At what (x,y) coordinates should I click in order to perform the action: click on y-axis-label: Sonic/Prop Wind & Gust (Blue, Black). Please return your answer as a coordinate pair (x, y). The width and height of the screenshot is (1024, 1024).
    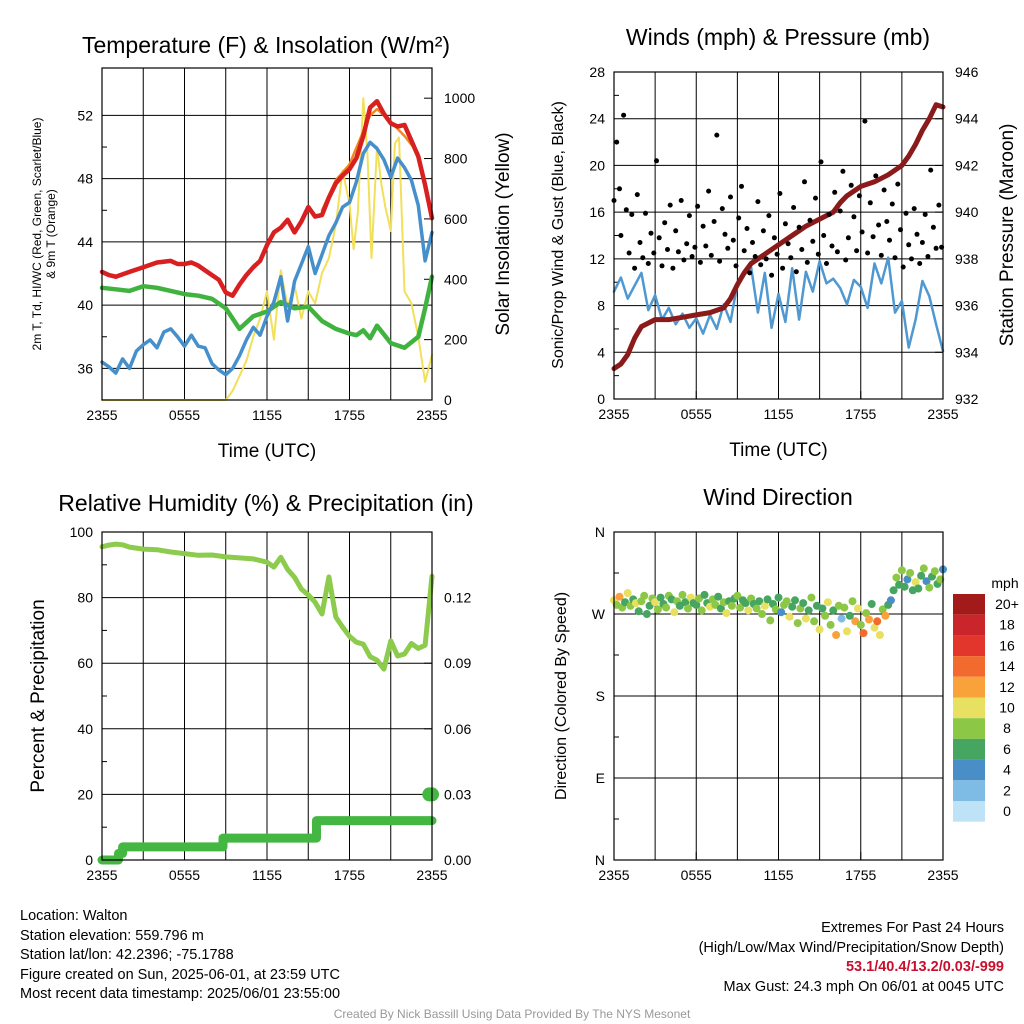
    Looking at the image, I should click on (558, 235).